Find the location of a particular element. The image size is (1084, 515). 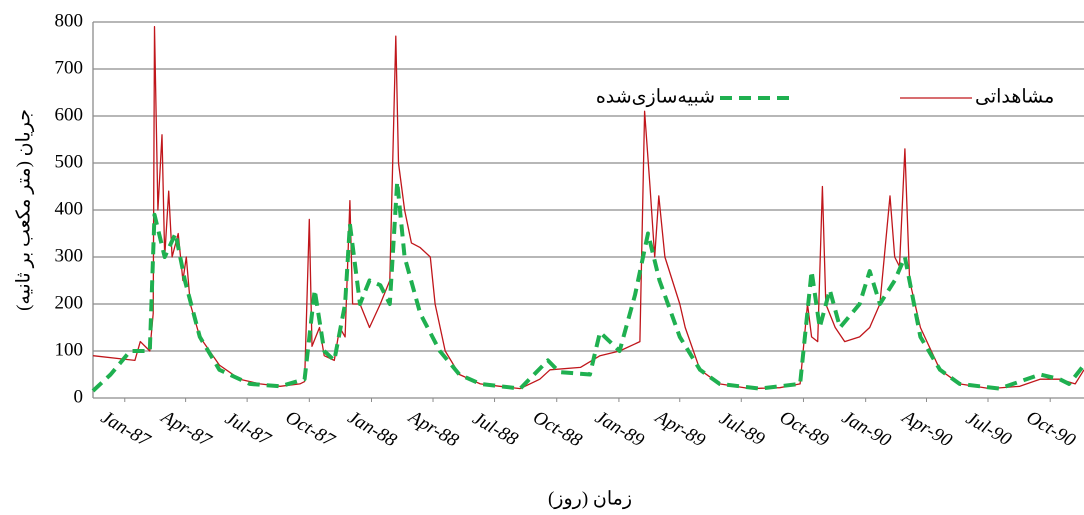

x-tick-label: Jan-88 is located at coordinates (372, 429).